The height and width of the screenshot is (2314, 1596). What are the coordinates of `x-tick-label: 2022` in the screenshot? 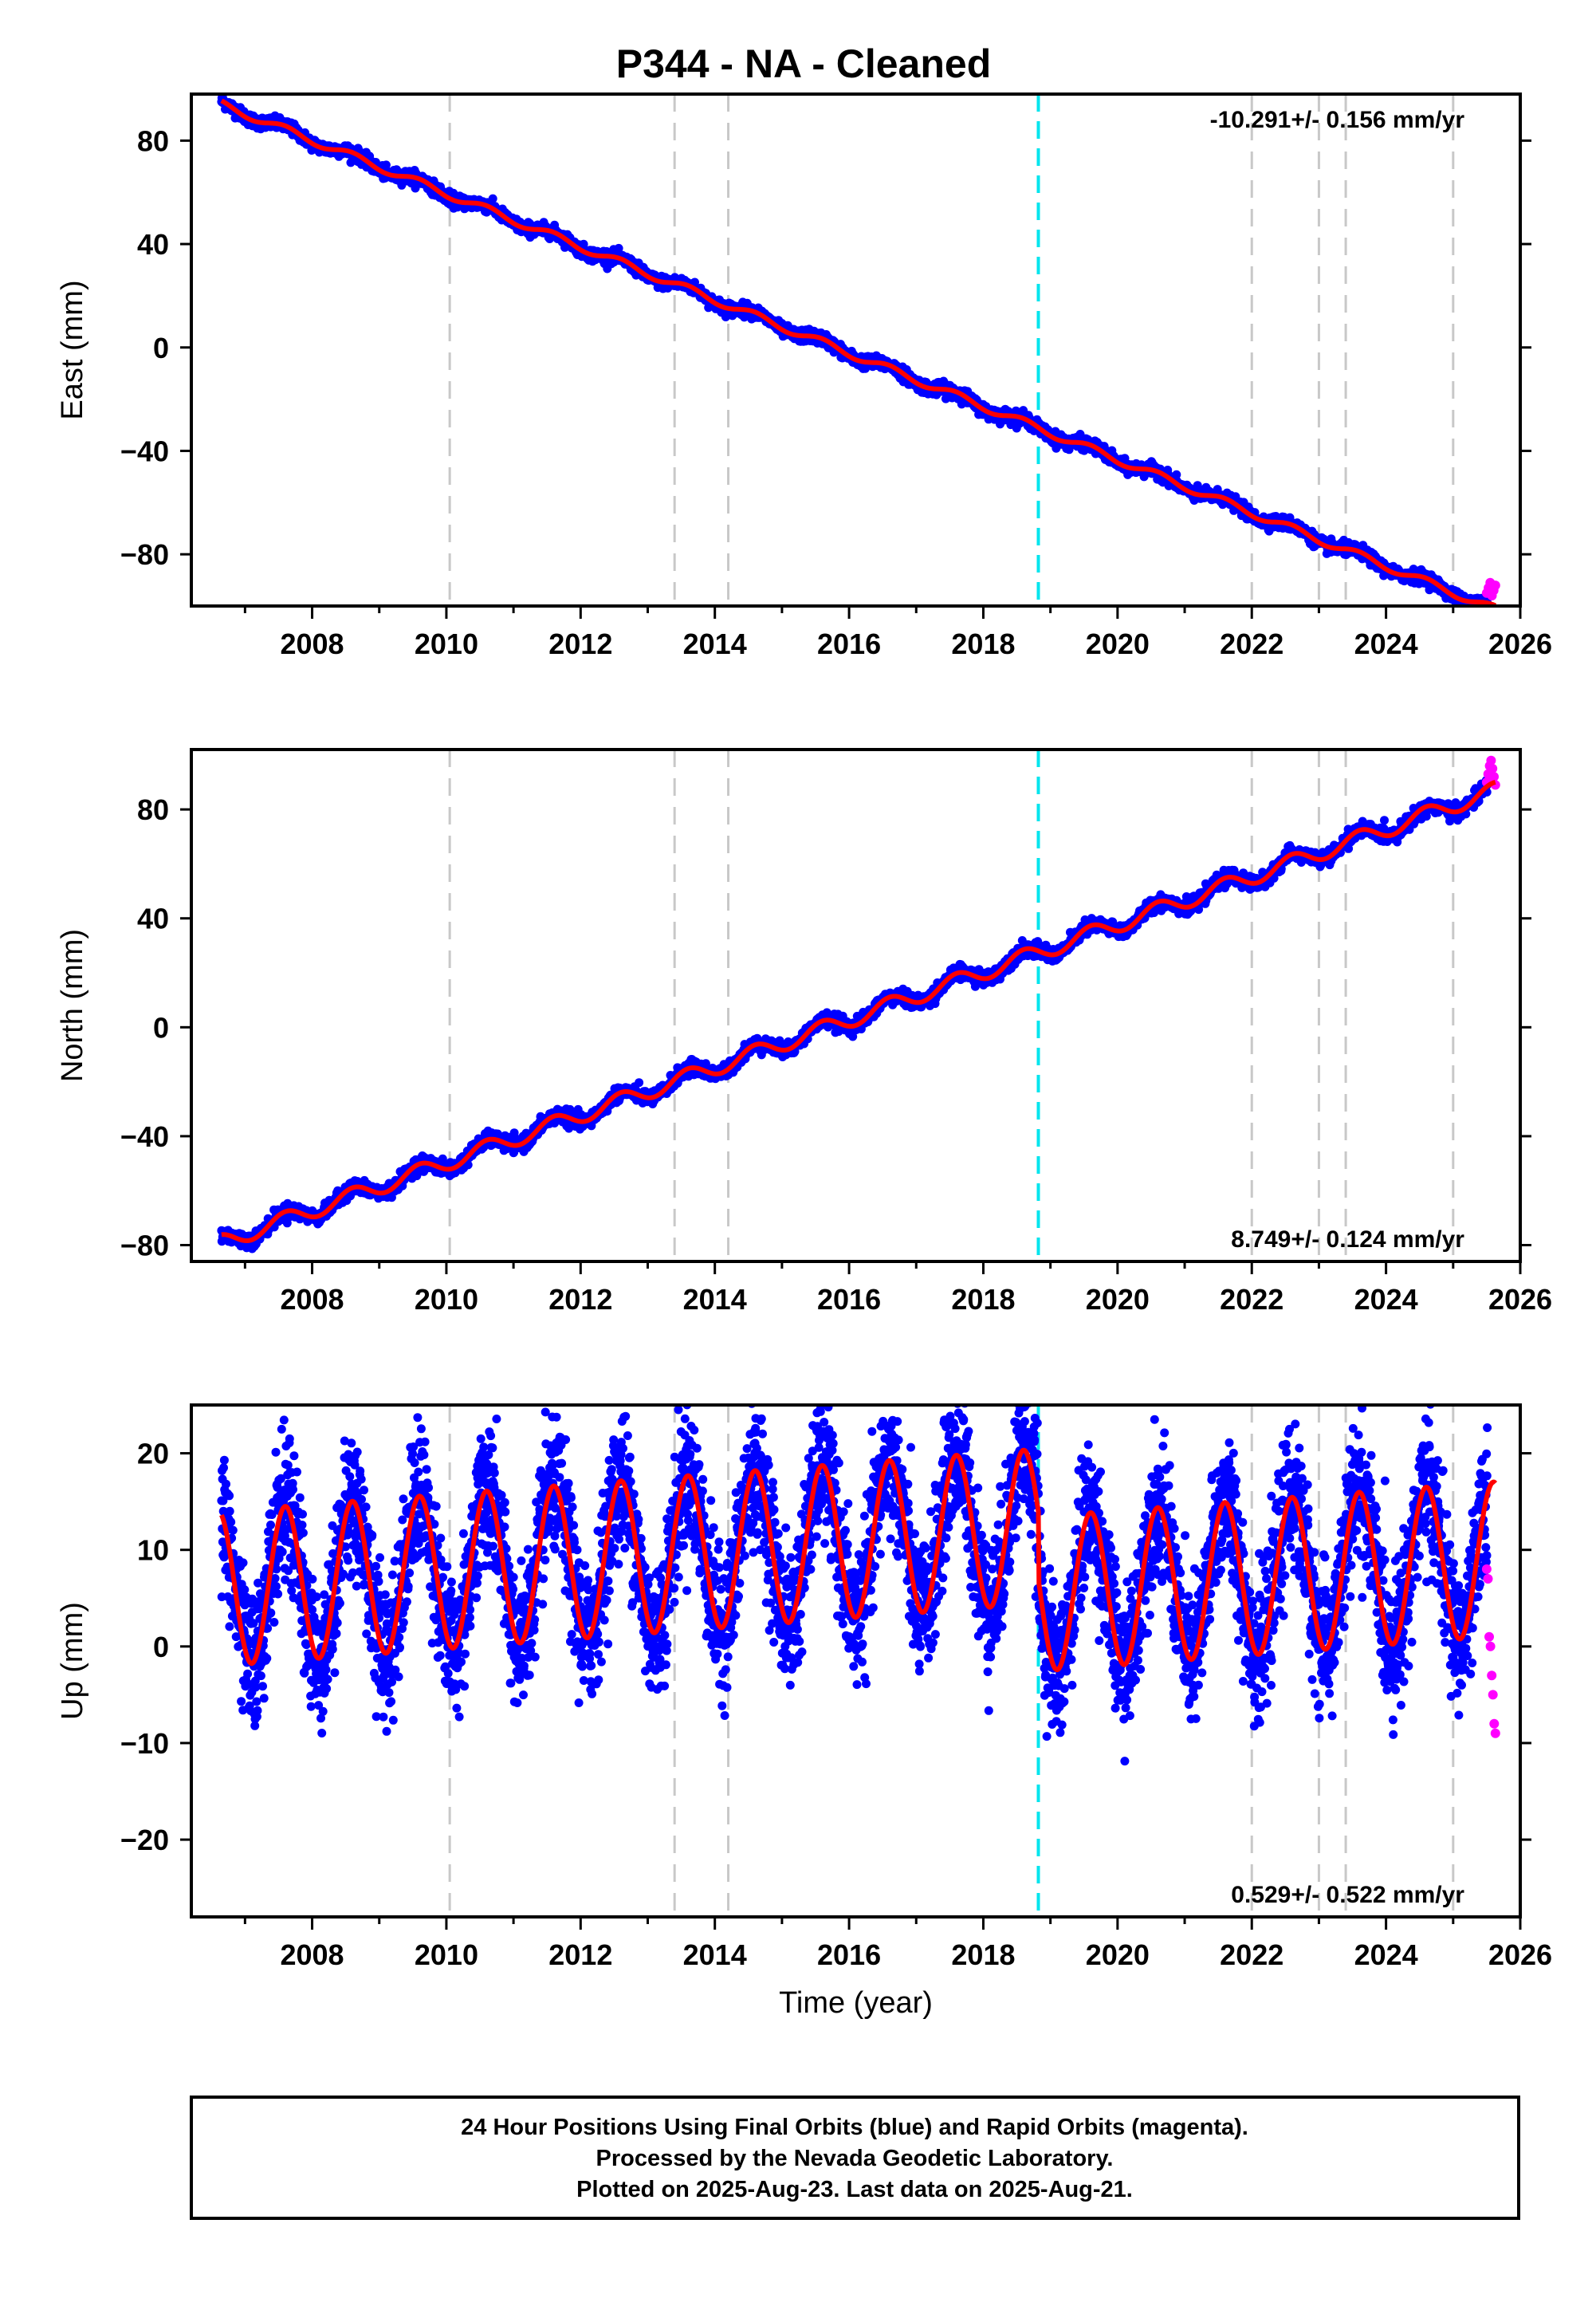 It's located at (1251, 644).